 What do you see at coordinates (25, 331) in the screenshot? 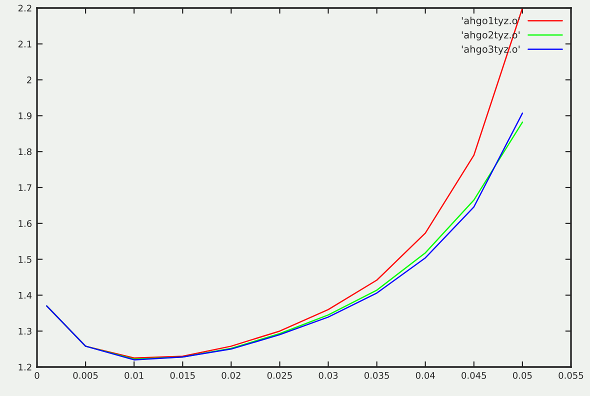
I see `y-tick-label: 1.3` at bounding box center [25, 331].